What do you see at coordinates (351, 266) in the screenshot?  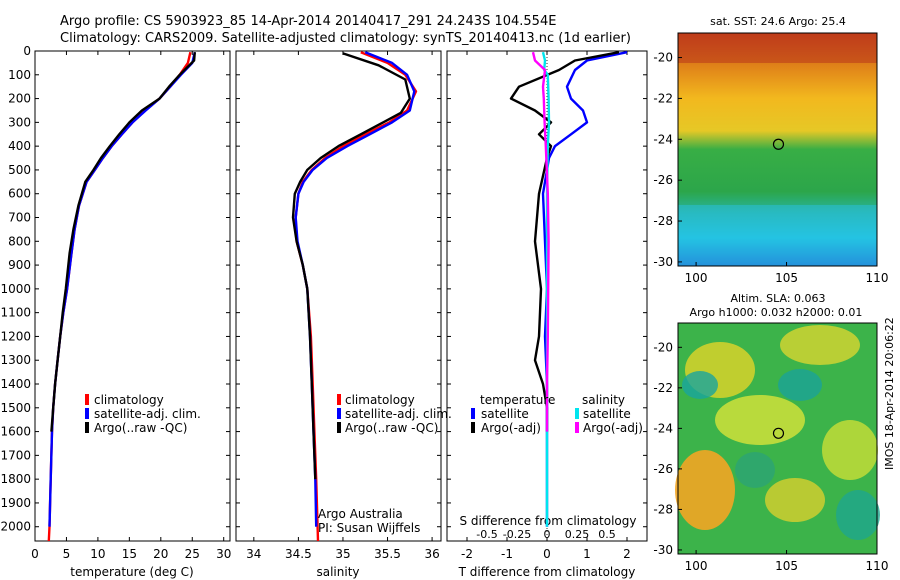 I see `series-line-argo-raw-qc-` at bounding box center [351, 266].